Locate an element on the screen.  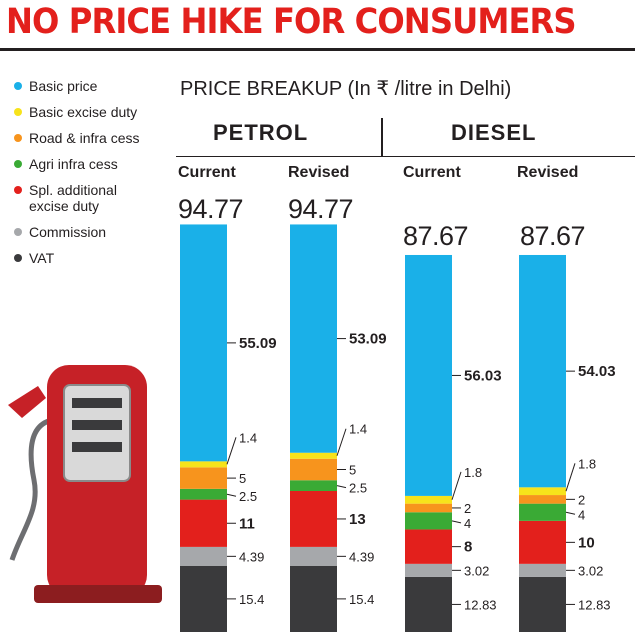
data-label: 53.09 is located at coordinates (368, 339).